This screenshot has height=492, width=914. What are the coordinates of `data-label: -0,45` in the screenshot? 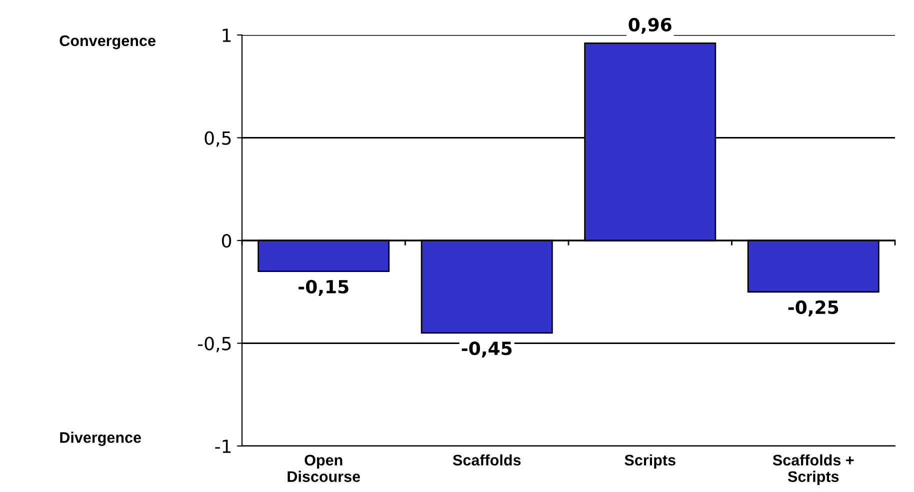 It's located at (487, 350).